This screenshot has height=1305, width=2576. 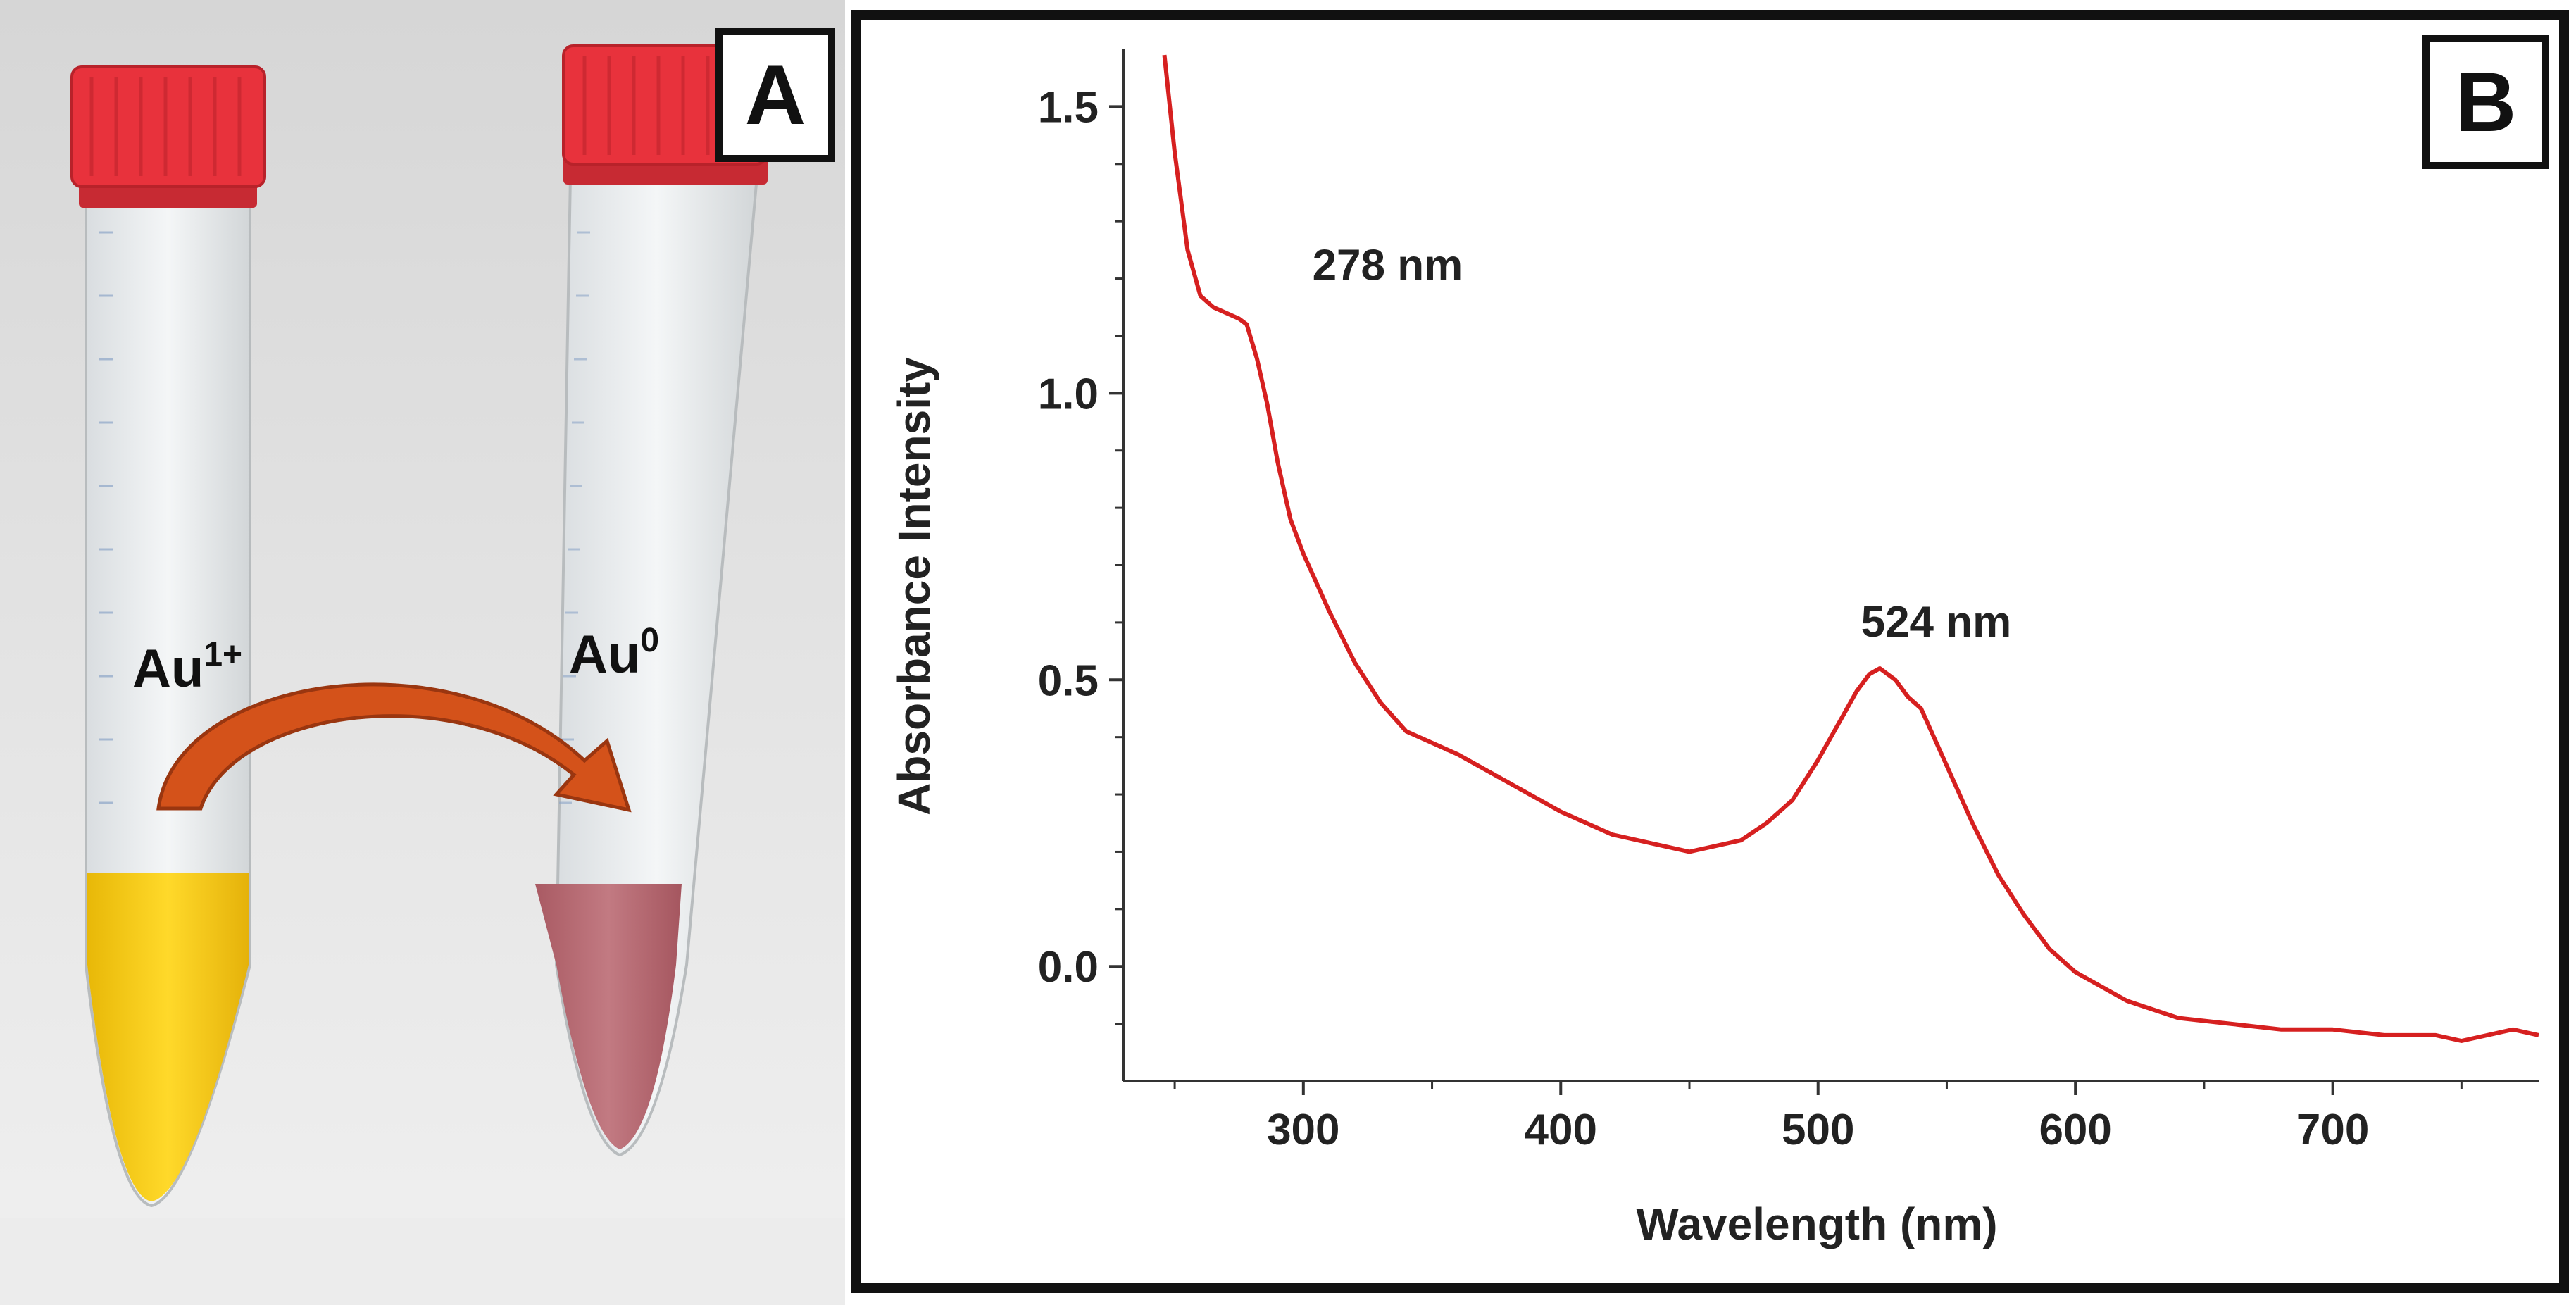 What do you see at coordinates (1936, 622) in the screenshot?
I see `peak-annotation: 524 nm` at bounding box center [1936, 622].